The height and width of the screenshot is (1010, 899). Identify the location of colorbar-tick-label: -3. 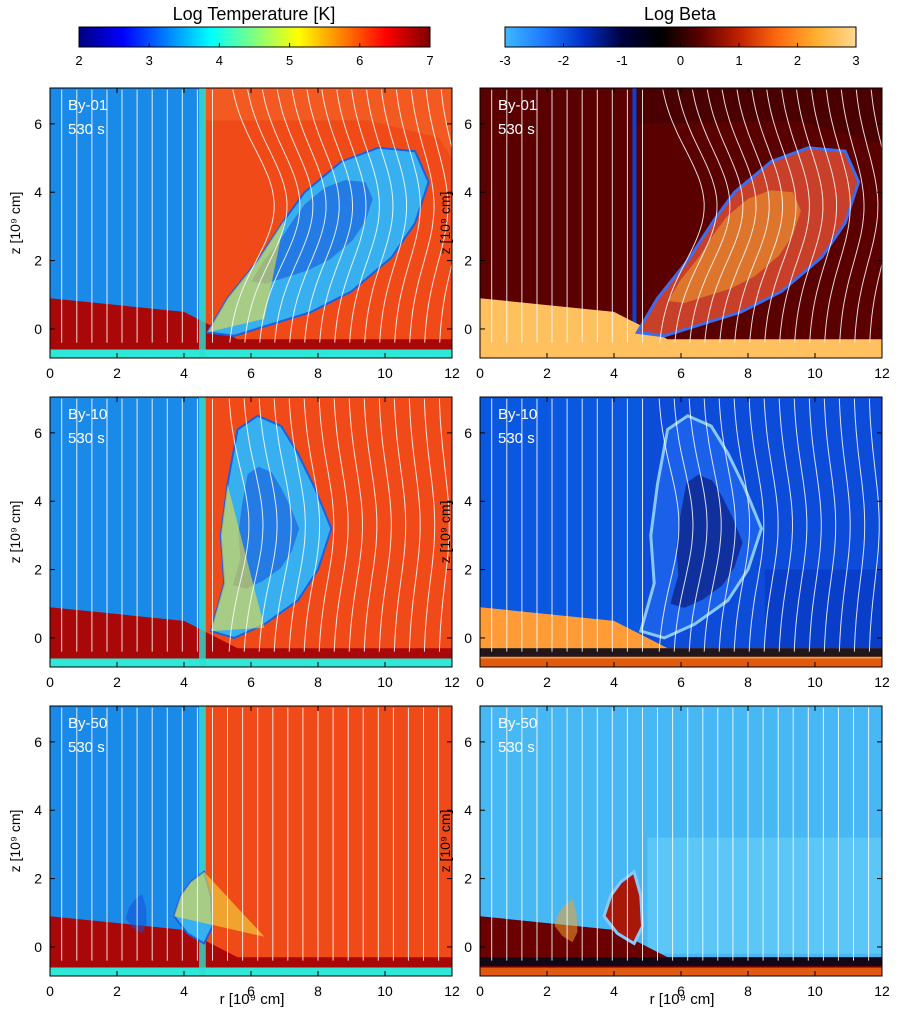
(505, 60).